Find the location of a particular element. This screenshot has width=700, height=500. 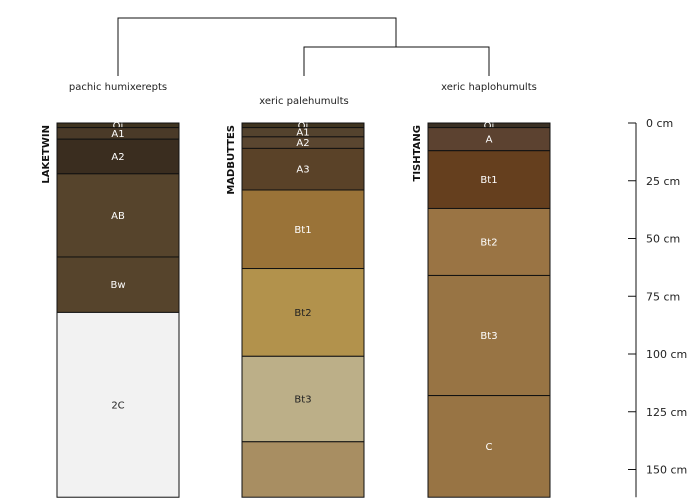

depth-tick-label: 100 cm is located at coordinates (666, 354).